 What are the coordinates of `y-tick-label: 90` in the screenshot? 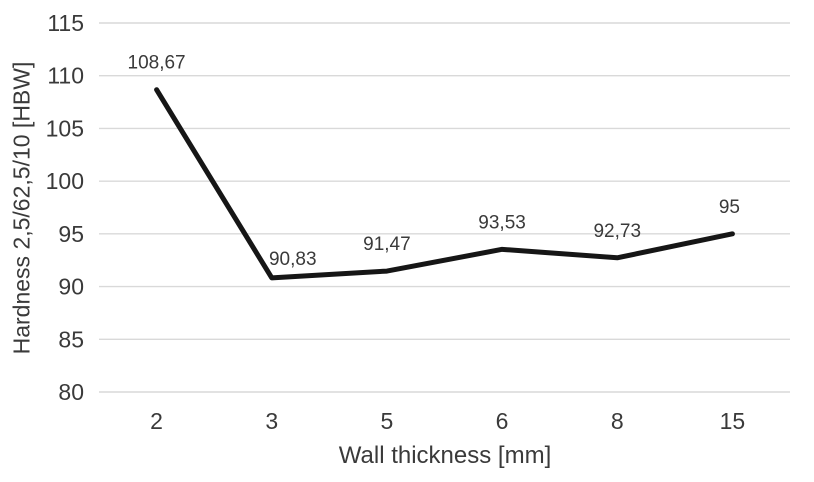 It's located at (71, 287).